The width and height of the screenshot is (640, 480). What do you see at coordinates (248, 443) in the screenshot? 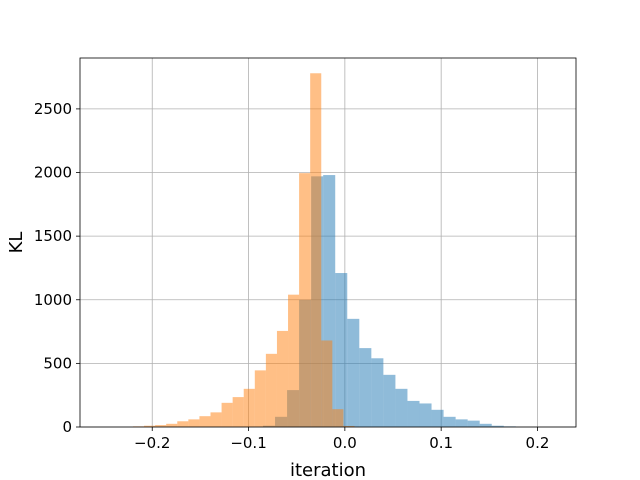
I see `x-tick-label: −0.1` at bounding box center [248, 443].